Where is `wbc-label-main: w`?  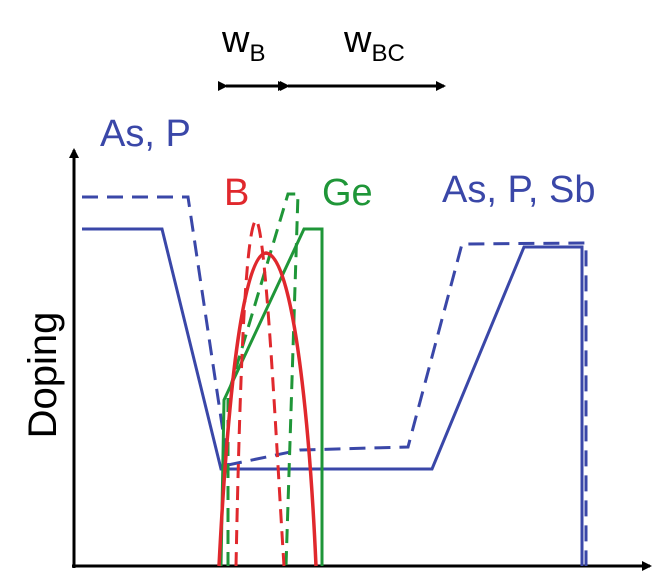
wbc-label-main: w is located at coordinates (357, 40).